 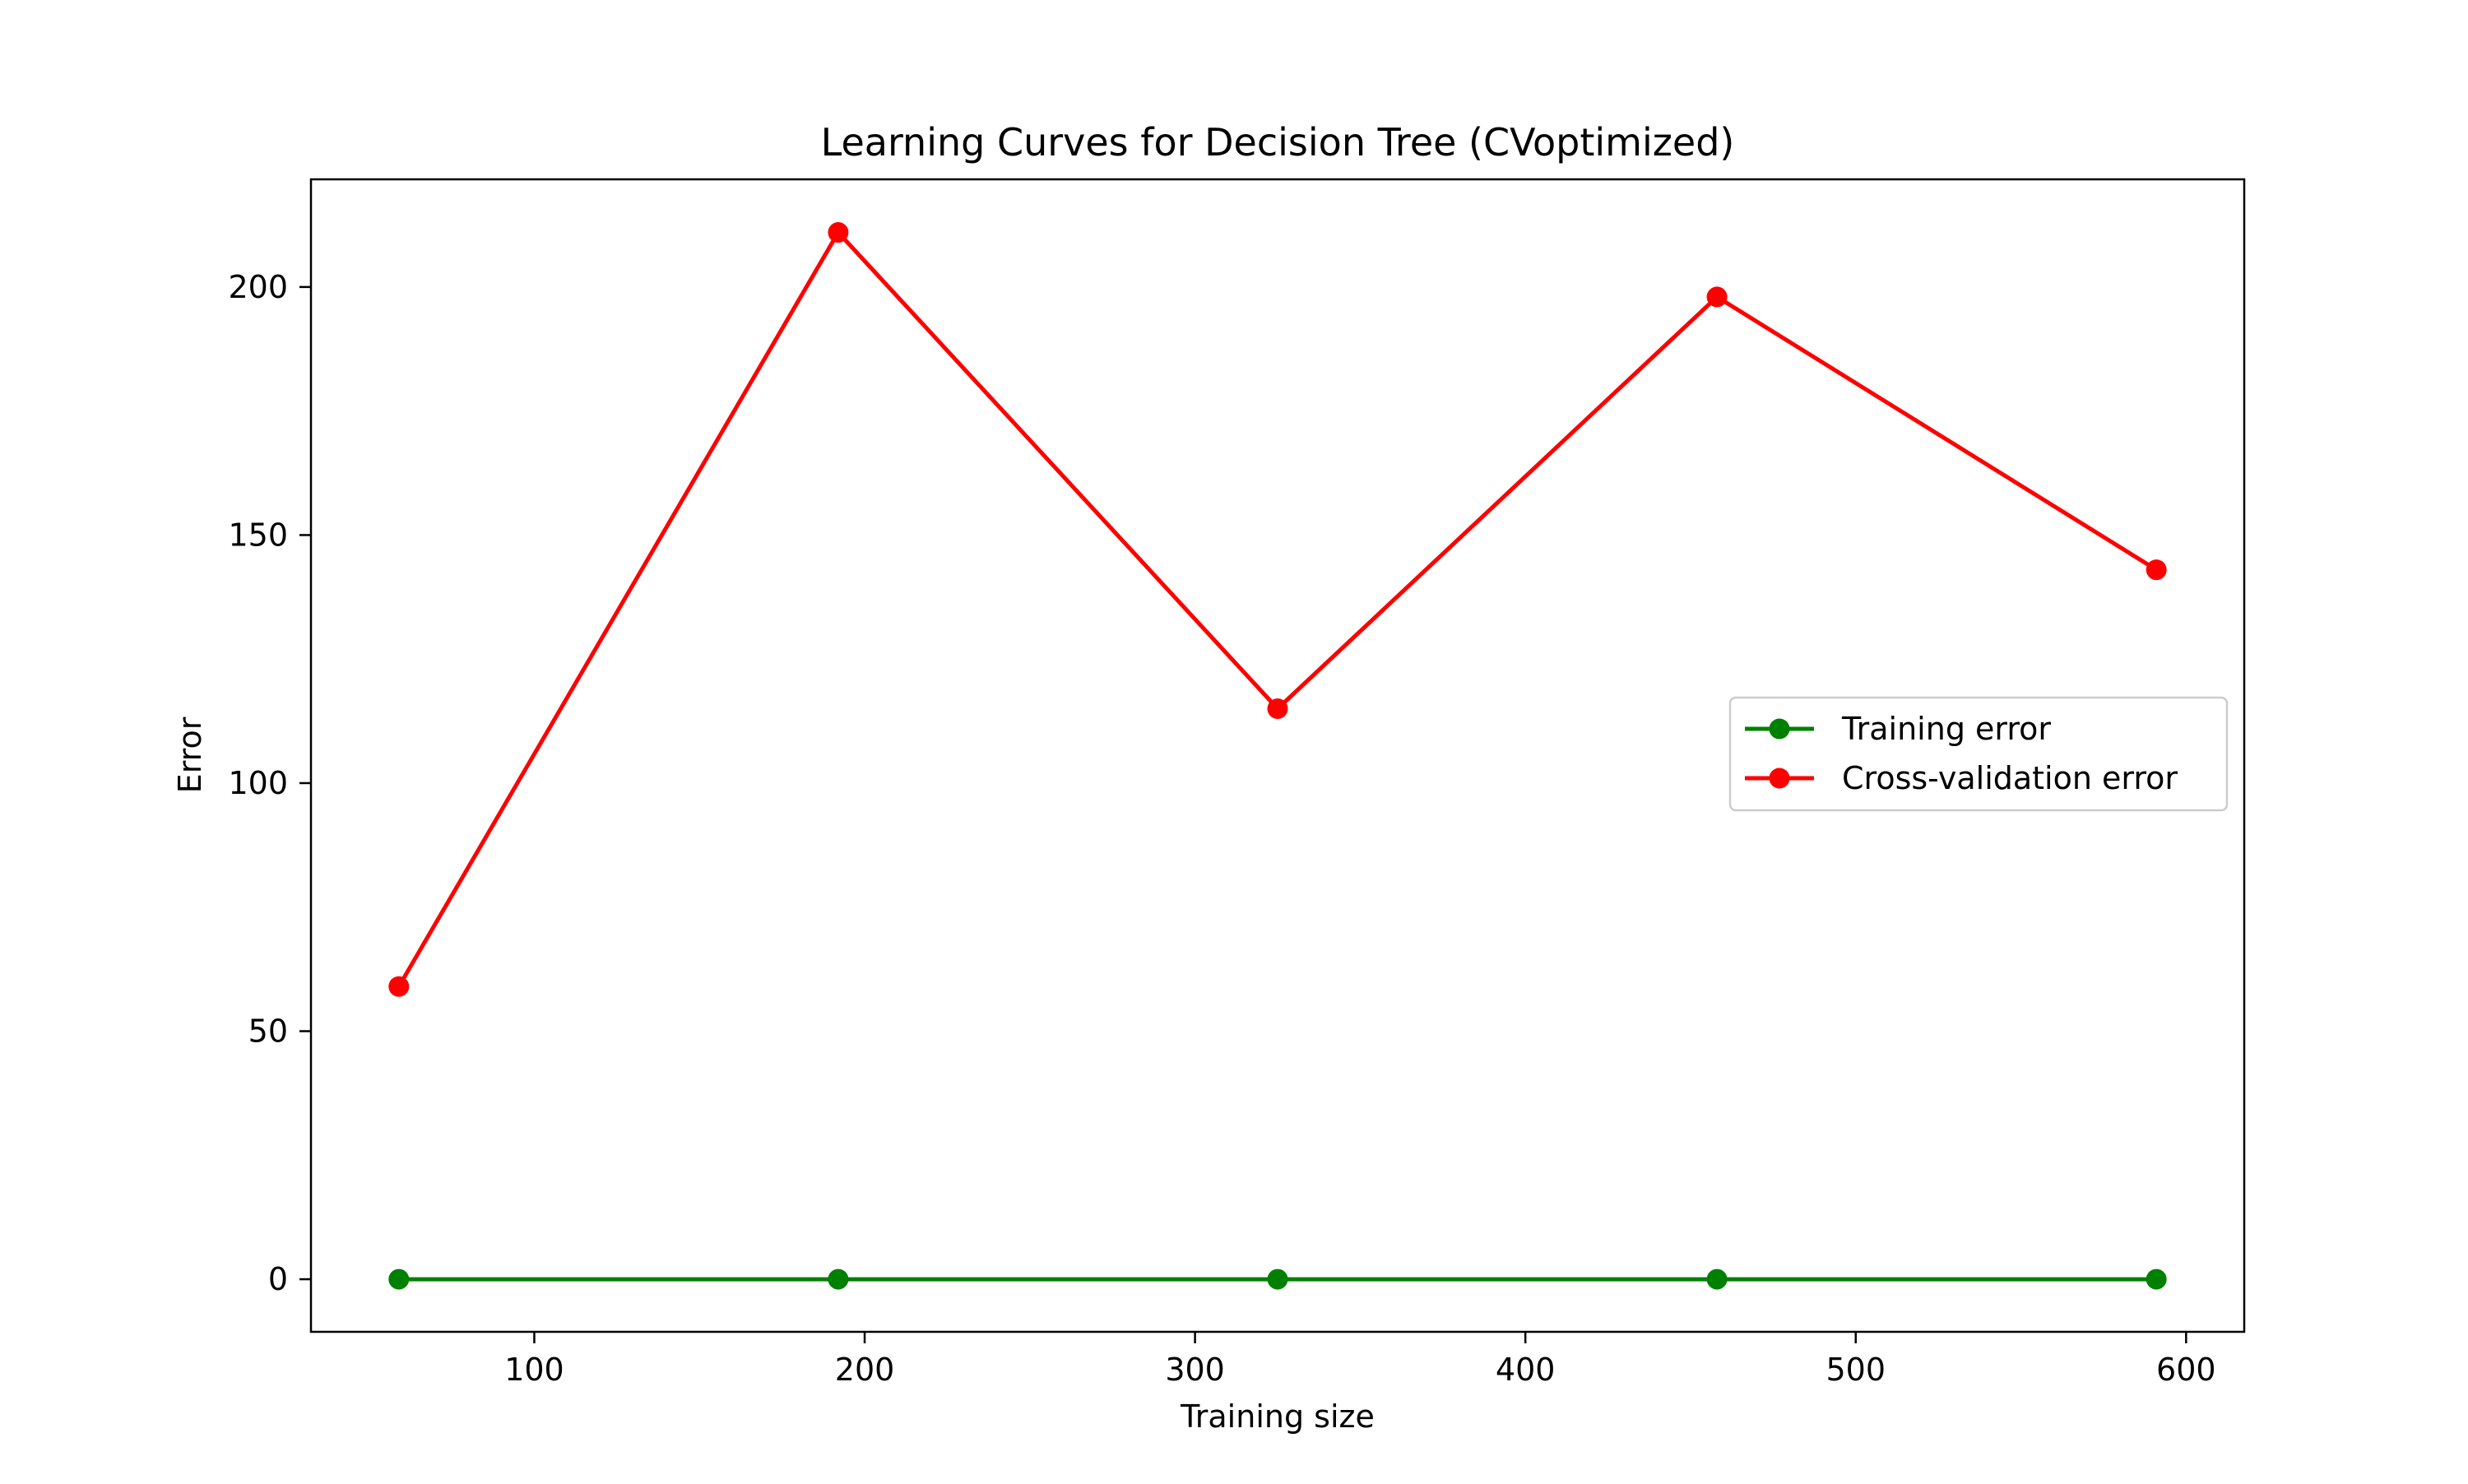 I want to click on y-axis-label: Error, so click(x=190, y=754).